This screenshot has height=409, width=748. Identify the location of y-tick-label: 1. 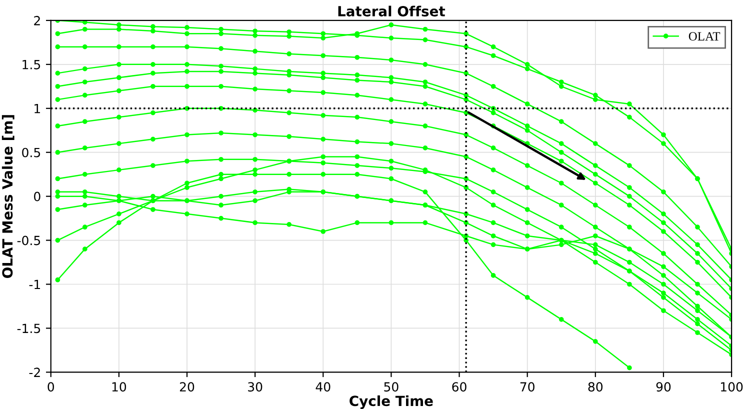
(37, 109).